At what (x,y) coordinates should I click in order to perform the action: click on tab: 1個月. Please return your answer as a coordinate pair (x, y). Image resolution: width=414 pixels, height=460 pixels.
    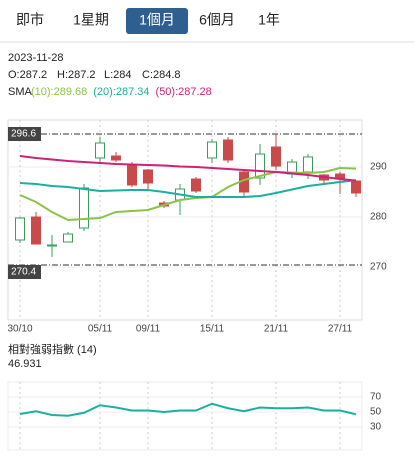
    Looking at the image, I should click on (157, 20).